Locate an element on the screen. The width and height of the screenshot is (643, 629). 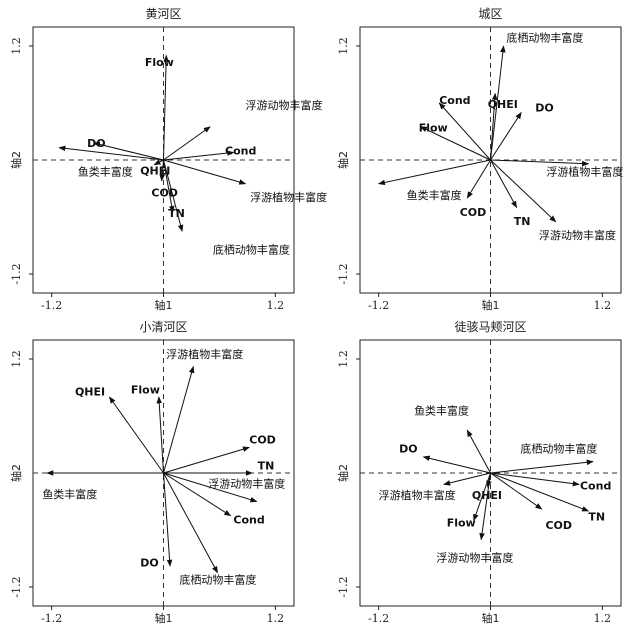
panel-title: 小清河区 is located at coordinates (163, 327).